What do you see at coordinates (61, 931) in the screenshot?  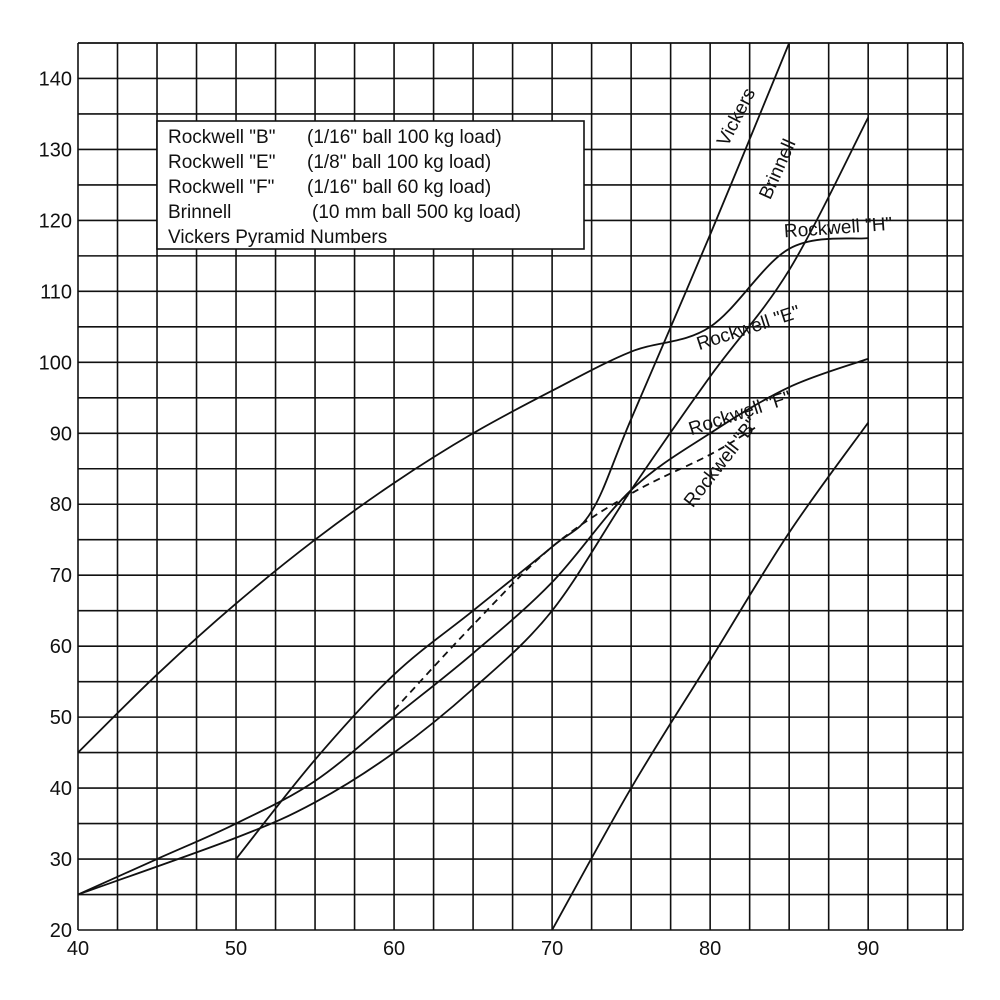 I see `y-tick-label: 20` at bounding box center [61, 931].